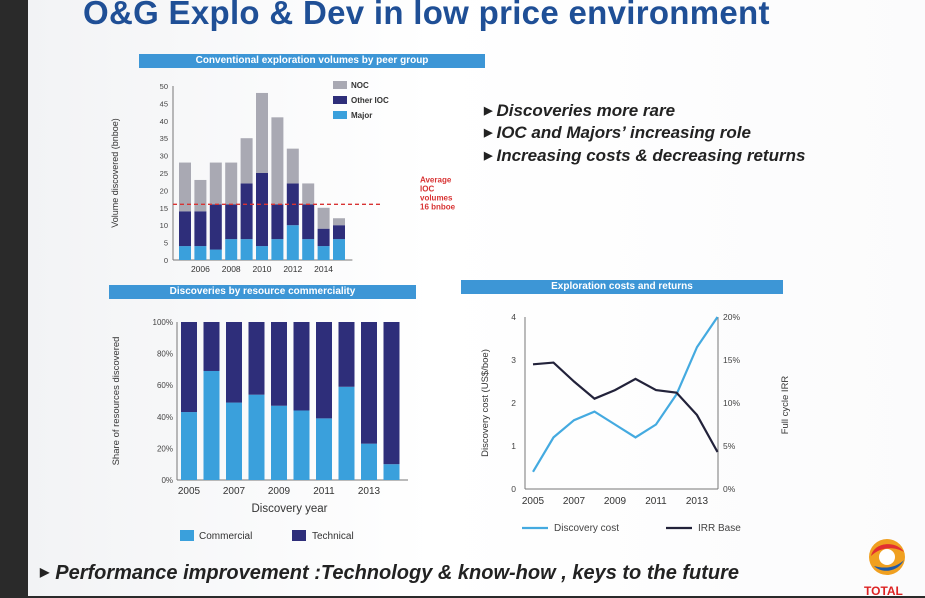 Image resolution: width=925 pixels, height=598 pixels. What do you see at coordinates (370, 100) in the screenshot?
I see `chart1-legend-label: Other IOC` at bounding box center [370, 100].